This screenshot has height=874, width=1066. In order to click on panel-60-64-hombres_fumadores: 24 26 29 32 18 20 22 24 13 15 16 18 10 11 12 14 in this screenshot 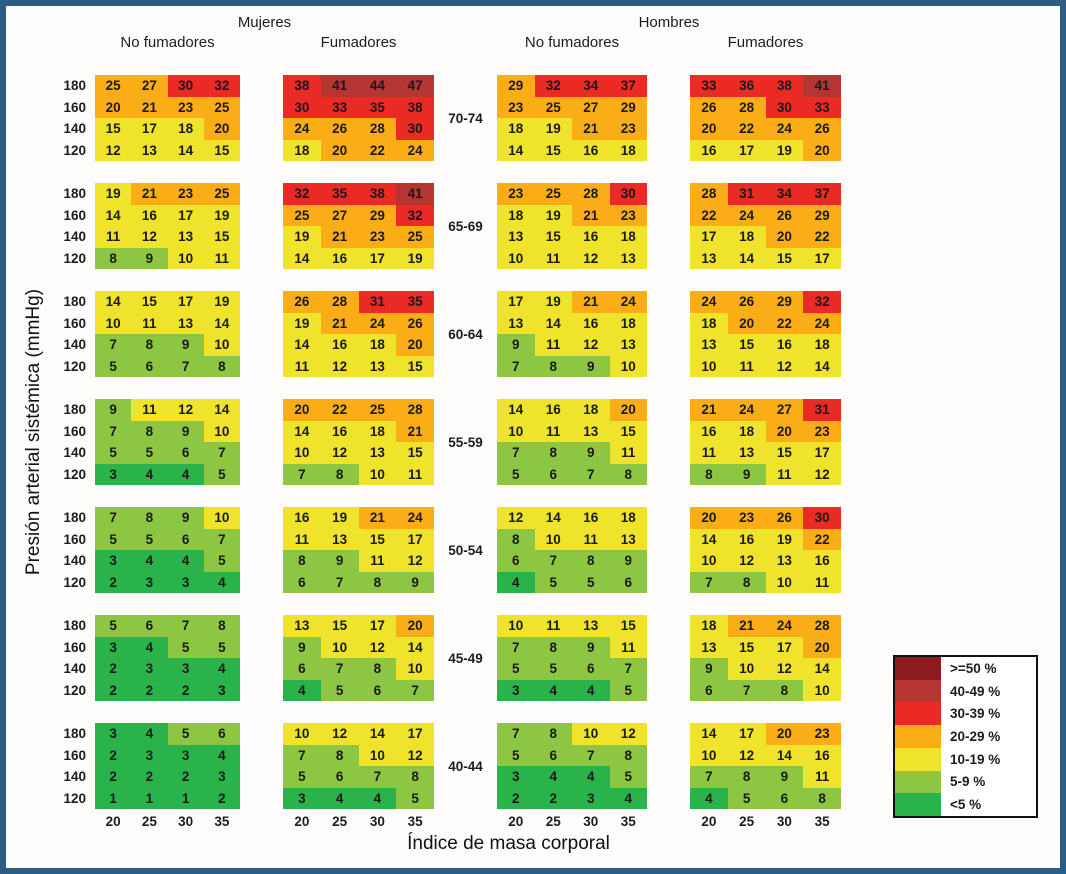, I will do `click(765, 334)`.